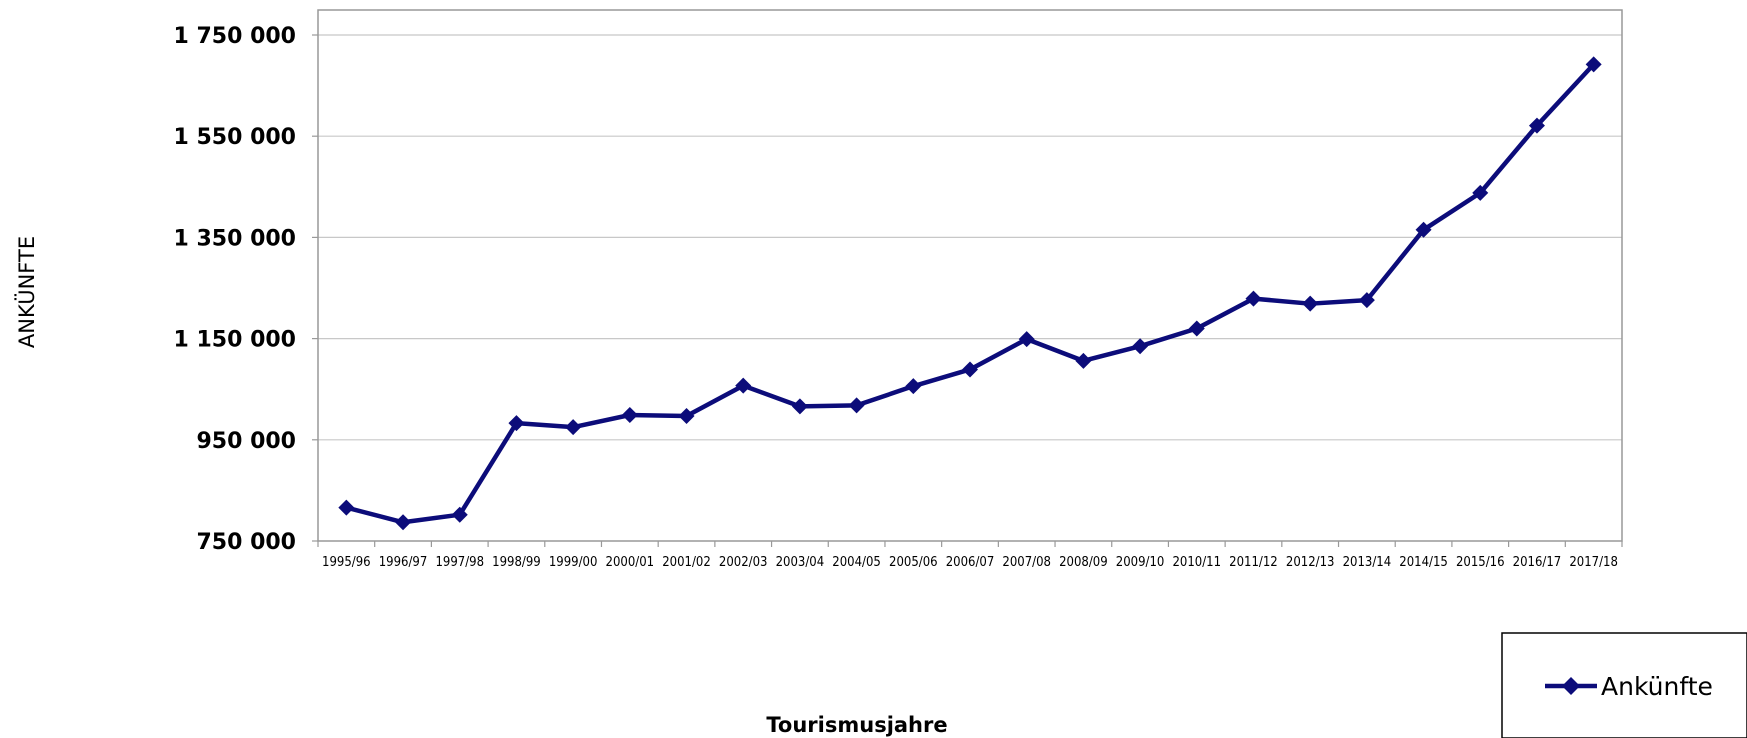 The width and height of the screenshot is (1747, 738). I want to click on x-tick-label: 2008/09, so click(1083, 562).